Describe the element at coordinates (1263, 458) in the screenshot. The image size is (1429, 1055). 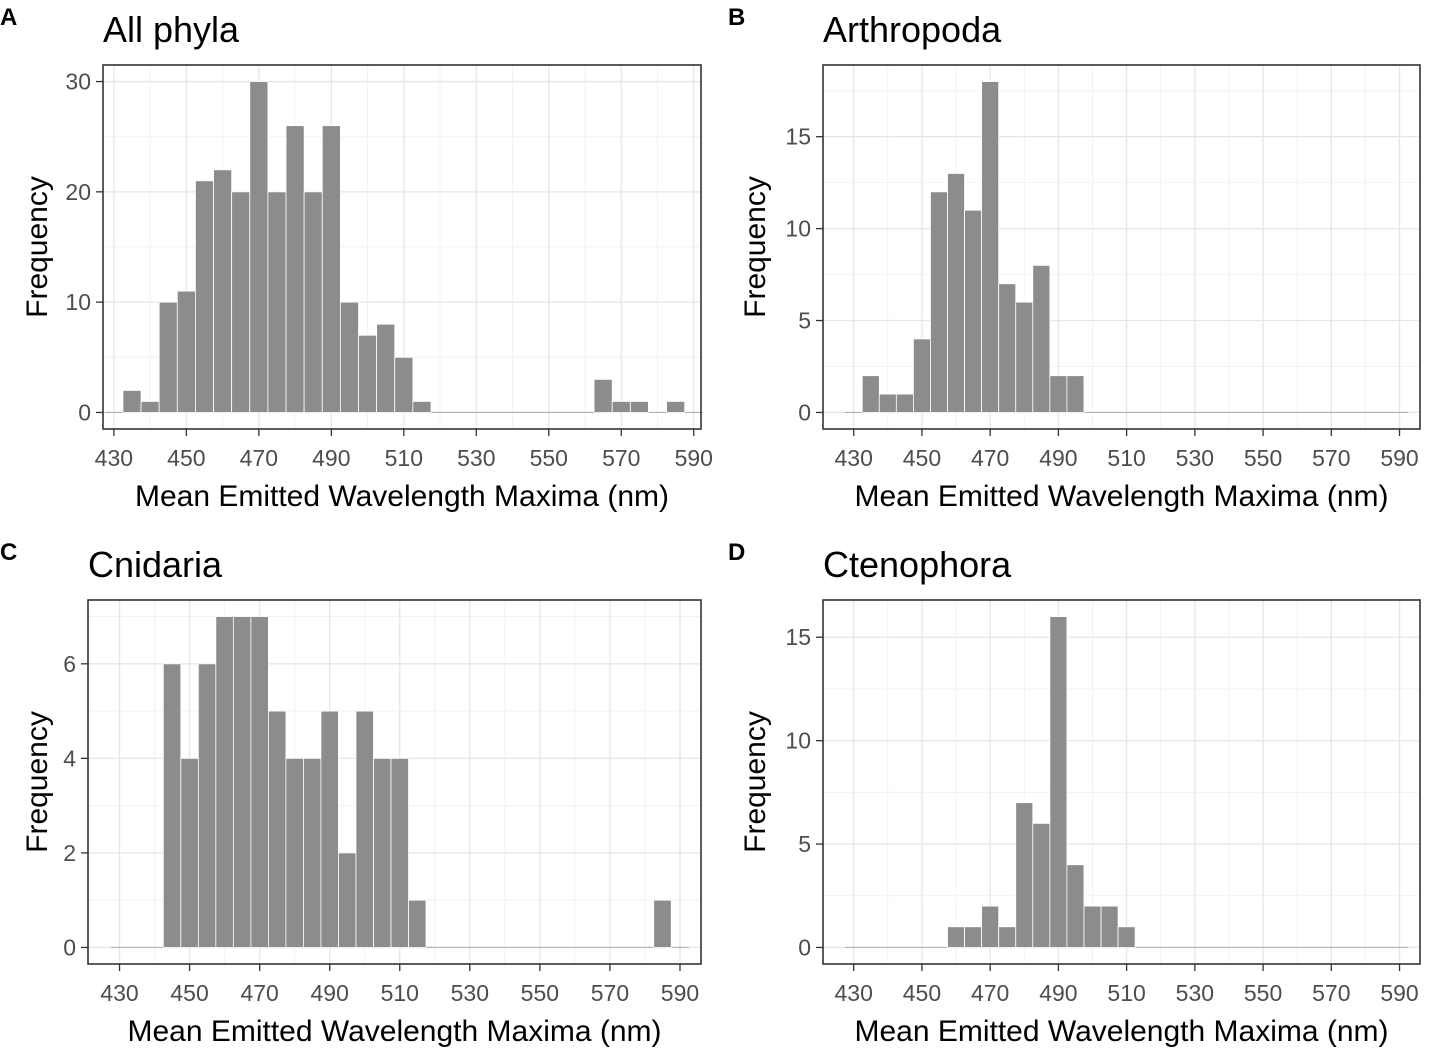
I see `x-tick-label: 550` at that location.